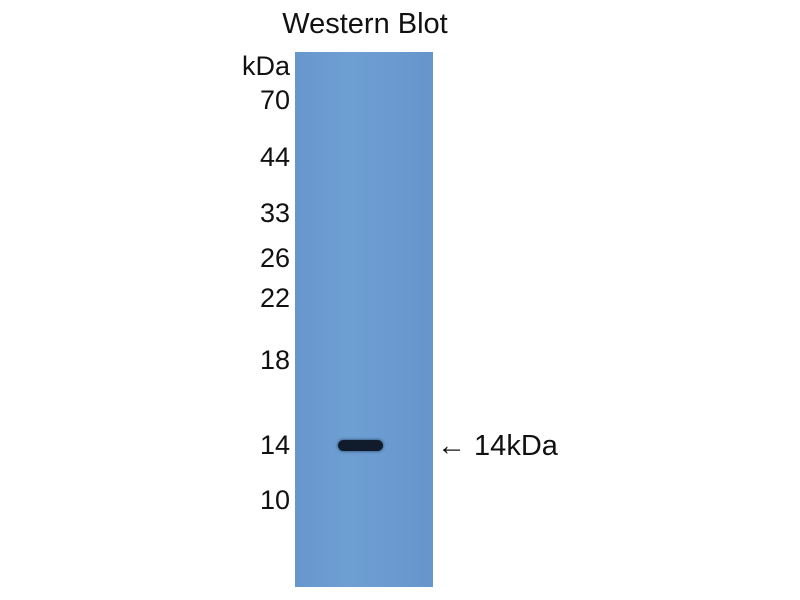  What do you see at coordinates (360, 445) in the screenshot?
I see `protein-band` at bounding box center [360, 445].